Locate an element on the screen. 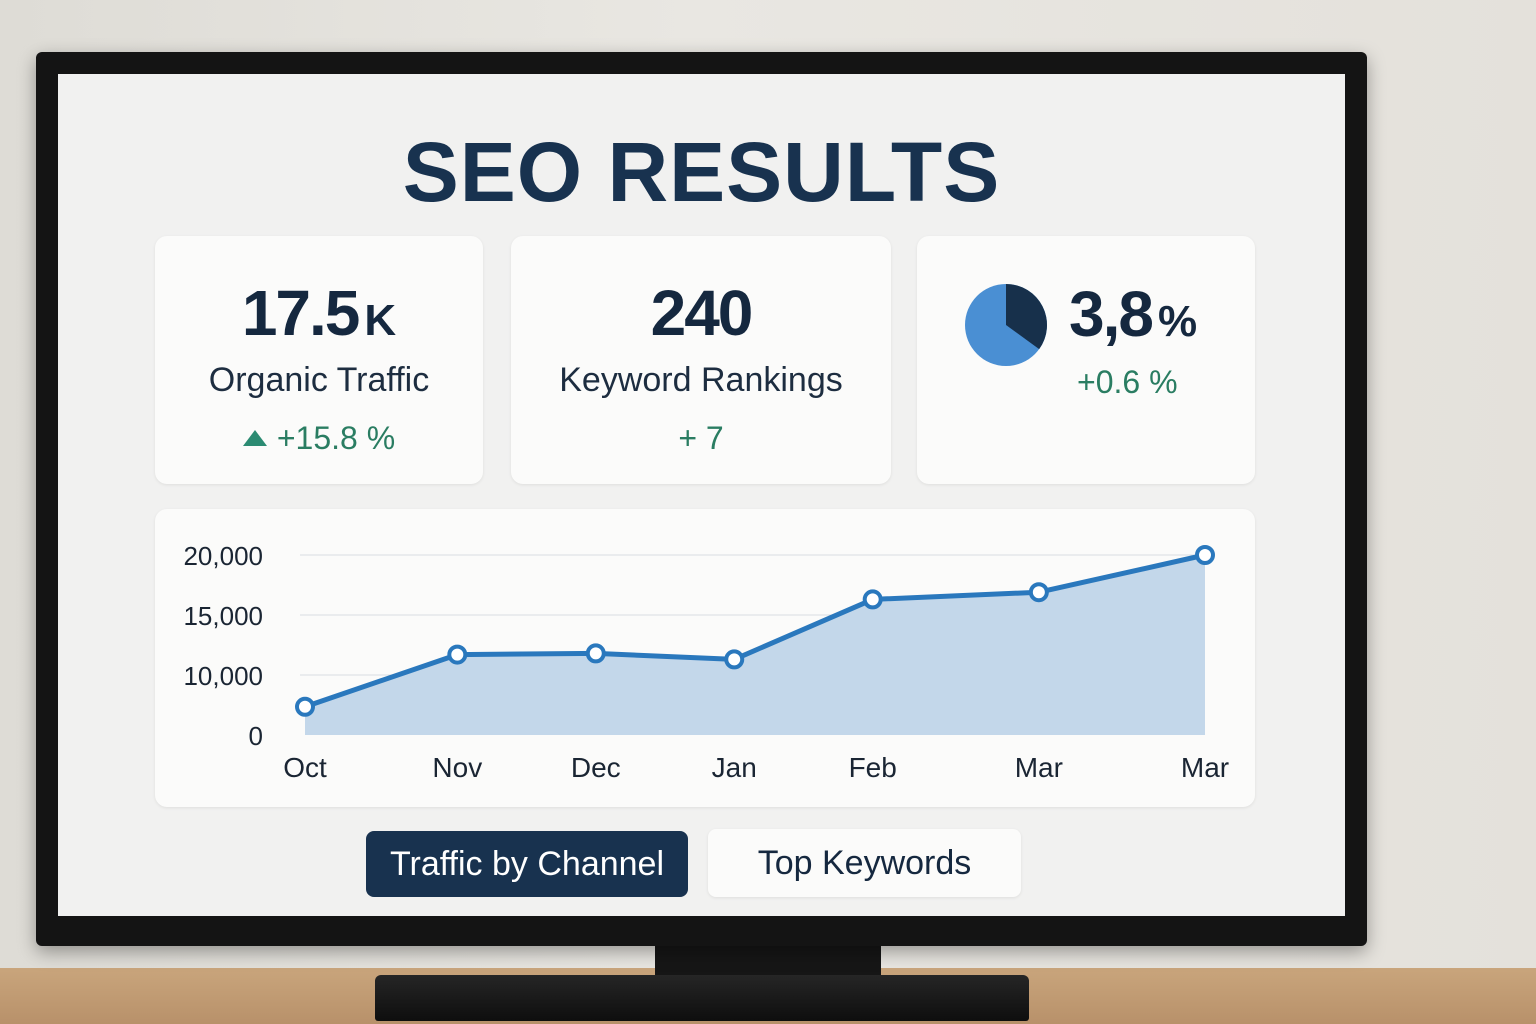  kpi-change: + 7 is located at coordinates (701, 438).